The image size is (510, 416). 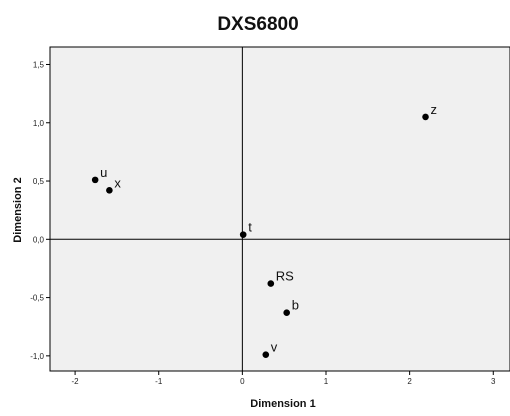 What do you see at coordinates (326, 381) in the screenshot?
I see `x-tick-label: 1` at bounding box center [326, 381].